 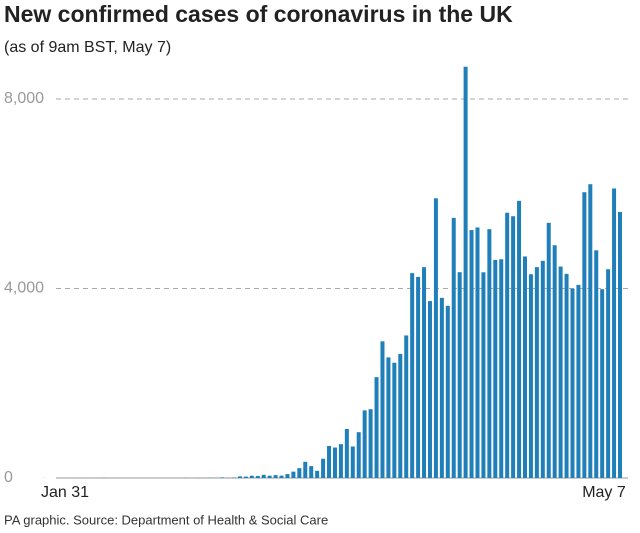 I want to click on y-tick-label: 4,000, so click(x=24, y=288).